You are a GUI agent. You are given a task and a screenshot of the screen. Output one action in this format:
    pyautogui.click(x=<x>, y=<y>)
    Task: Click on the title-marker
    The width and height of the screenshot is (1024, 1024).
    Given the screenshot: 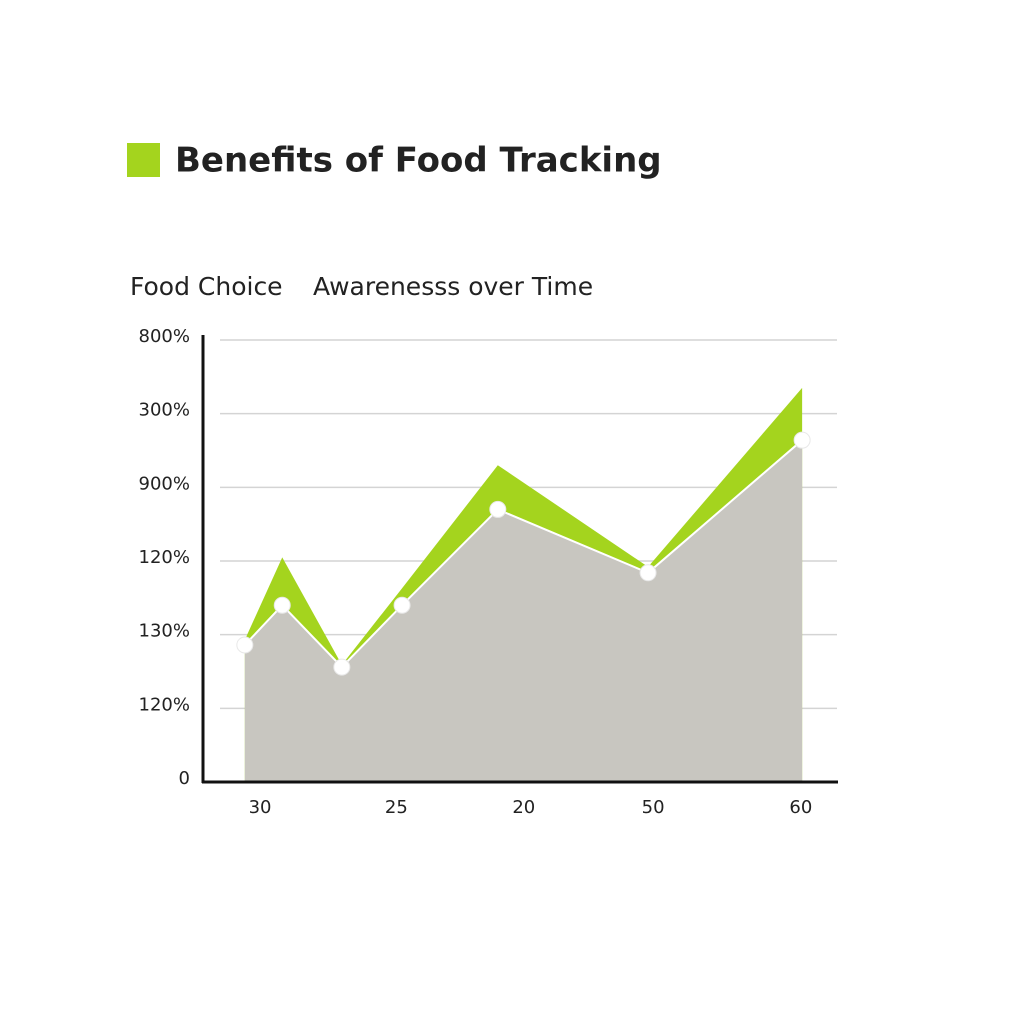 What is the action you would take?
    pyautogui.click(x=143, y=160)
    